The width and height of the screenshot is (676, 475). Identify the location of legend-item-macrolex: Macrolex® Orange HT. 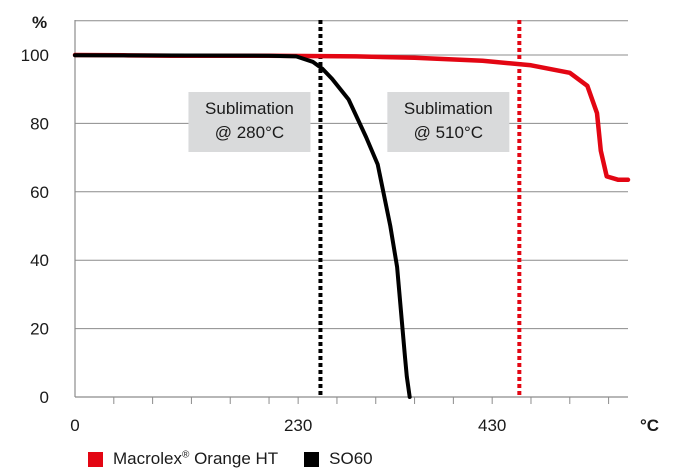
(183, 459).